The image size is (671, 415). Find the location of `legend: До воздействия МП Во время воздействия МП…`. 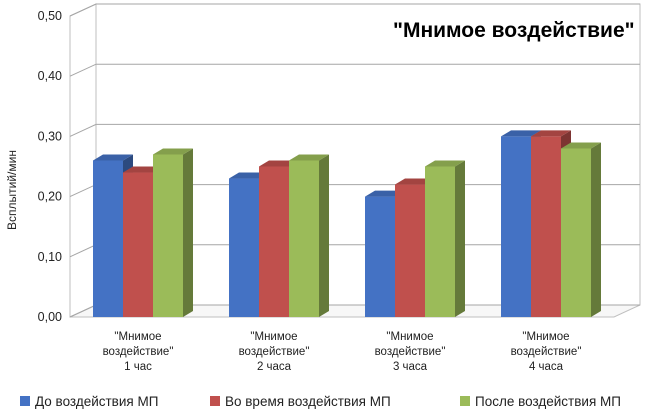

legend: До воздействия МП Во время воздействия МП… is located at coordinates (320, 401).